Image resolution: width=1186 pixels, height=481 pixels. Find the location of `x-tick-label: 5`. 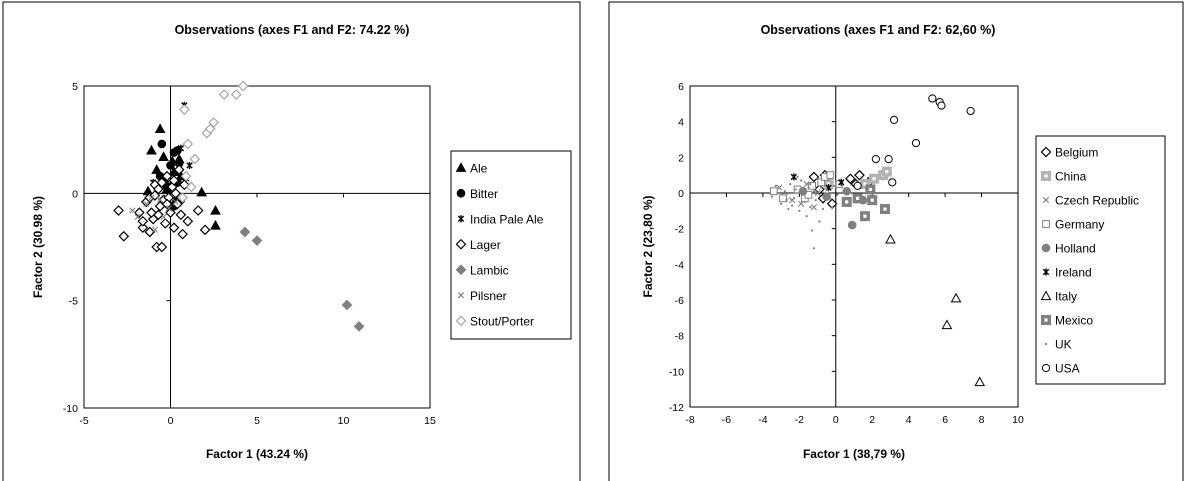

x-tick-label: 5 is located at coordinates (257, 421).